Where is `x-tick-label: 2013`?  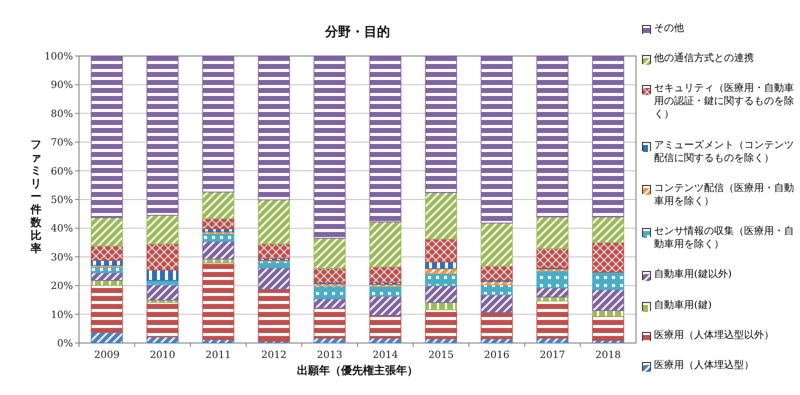
x-tick-label: 2013 is located at coordinates (329, 355).